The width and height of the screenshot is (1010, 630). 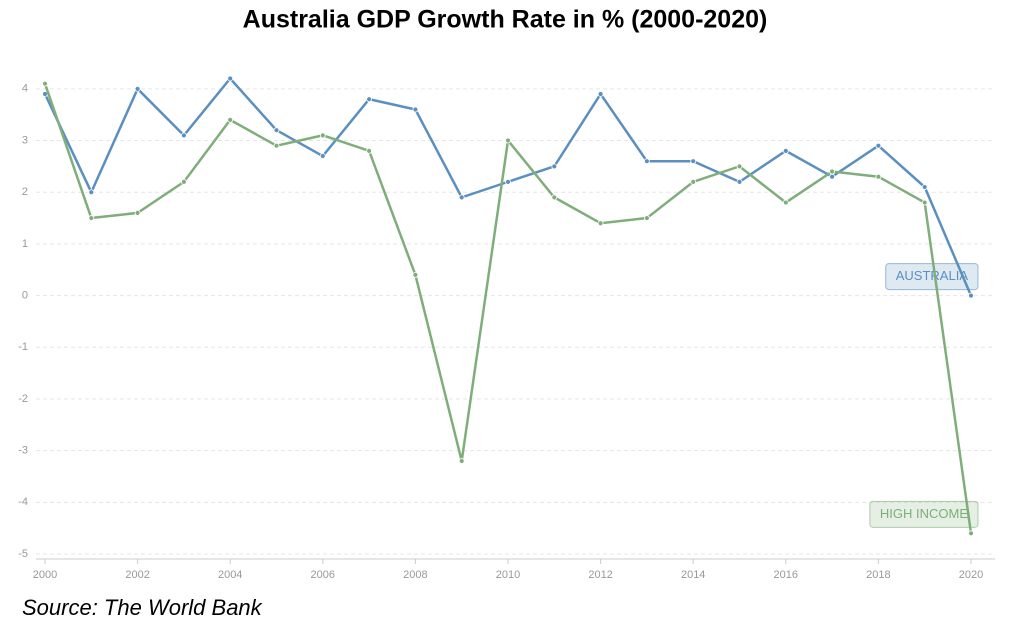 What do you see at coordinates (415, 575) in the screenshot?
I see `x-tick-label: 2008` at bounding box center [415, 575].